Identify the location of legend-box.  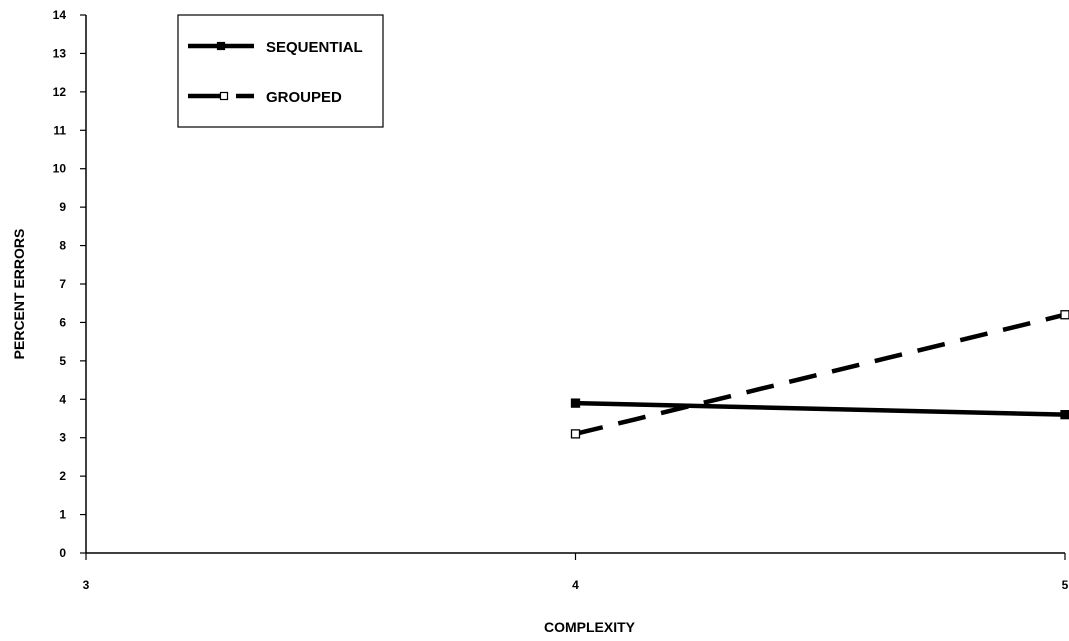
(280, 71).